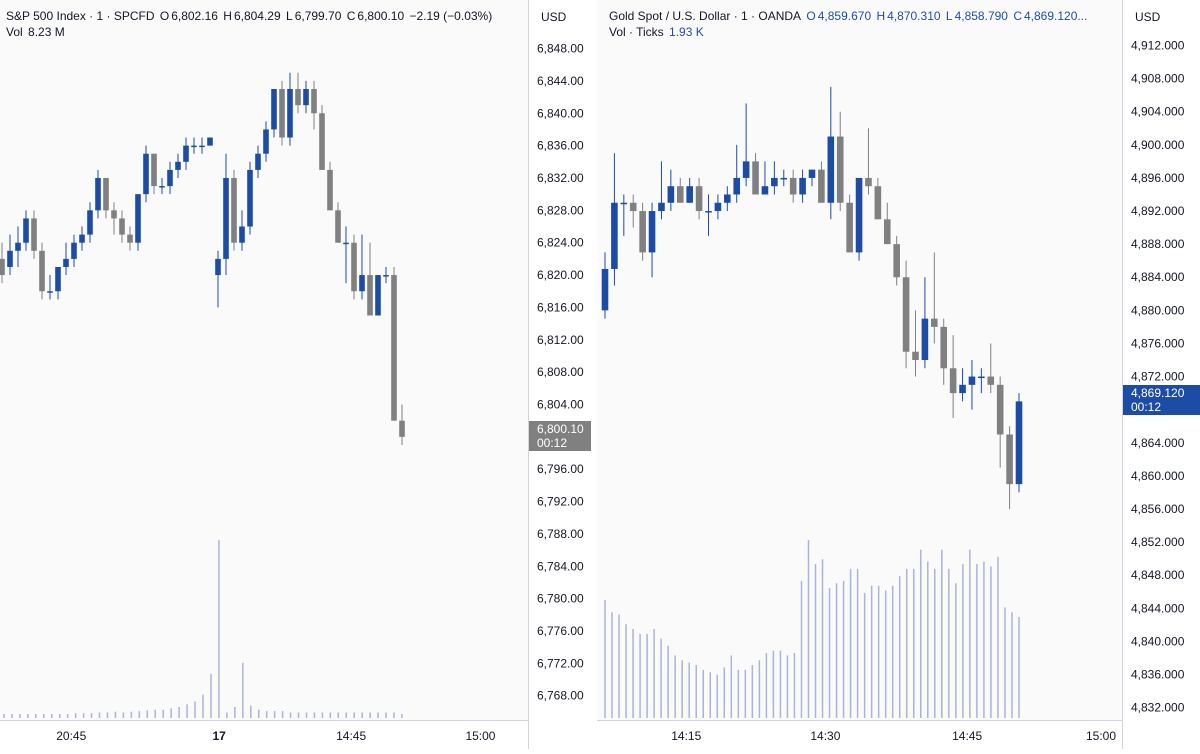 The height and width of the screenshot is (754, 1200). I want to click on close-value: 6,800.10, so click(381, 16).